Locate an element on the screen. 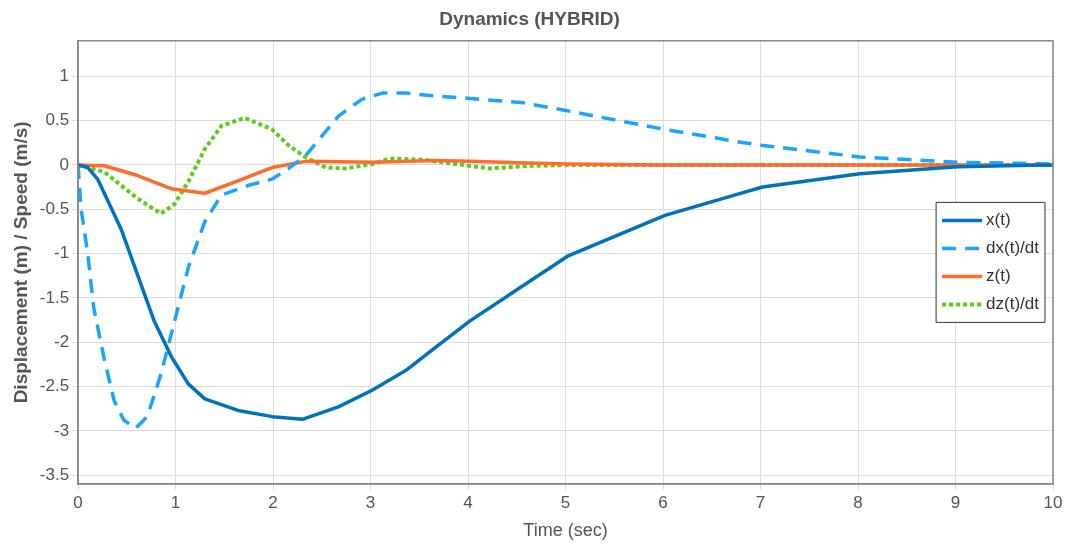  y-tick-label: -2 is located at coordinates (61, 341).